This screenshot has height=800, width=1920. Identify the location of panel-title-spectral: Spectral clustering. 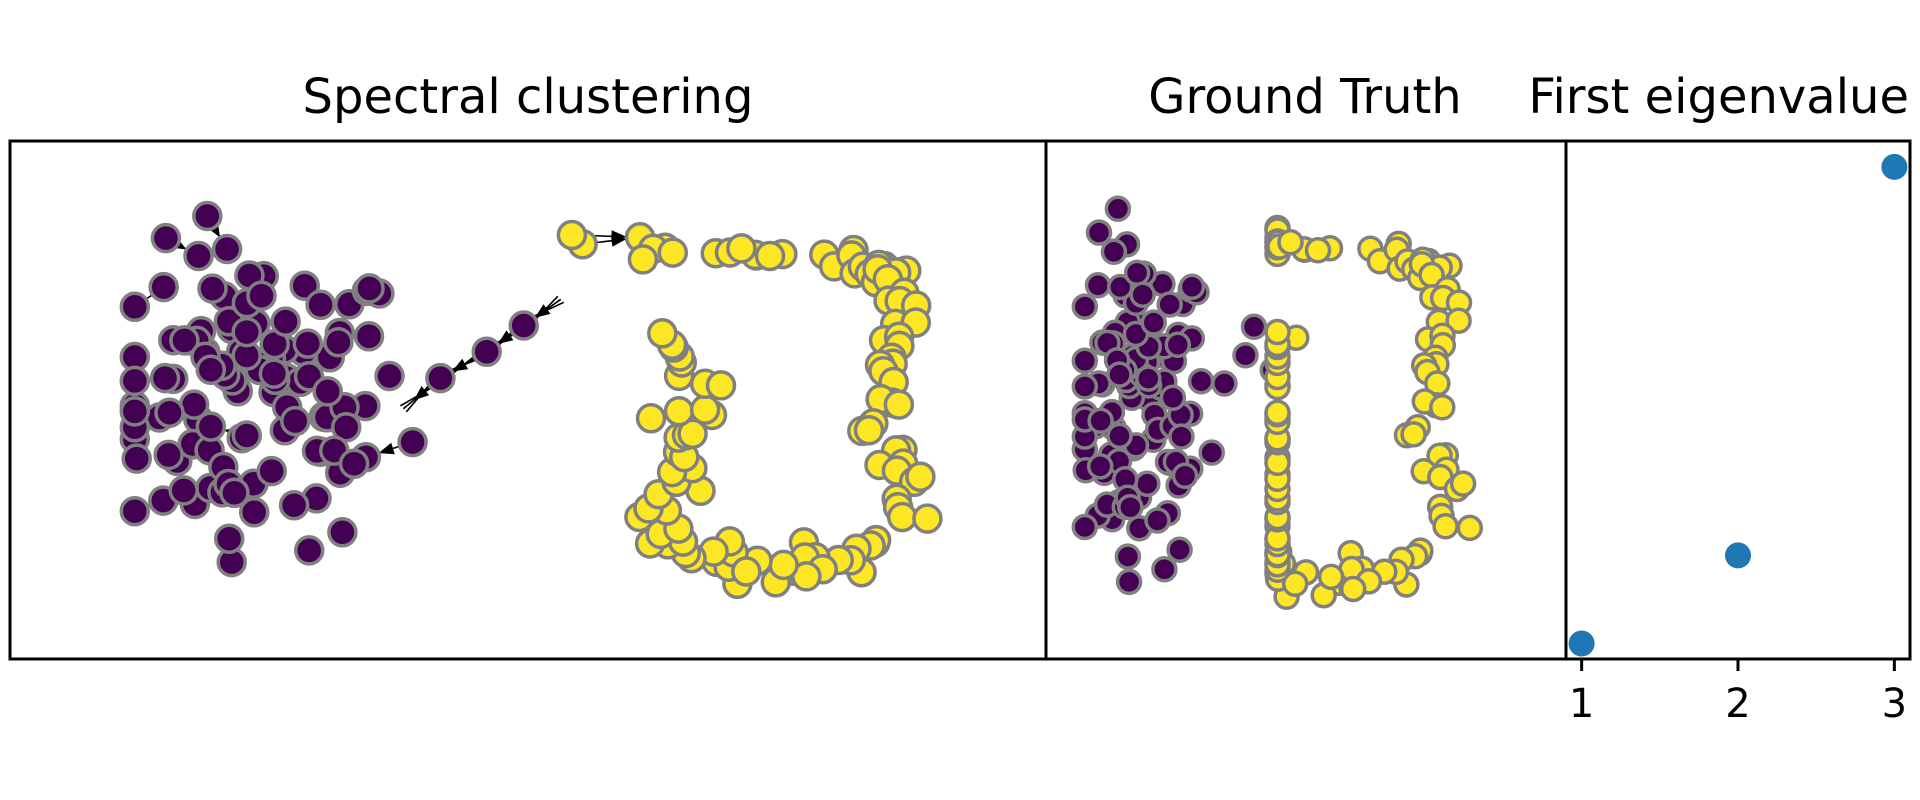
(528, 97).